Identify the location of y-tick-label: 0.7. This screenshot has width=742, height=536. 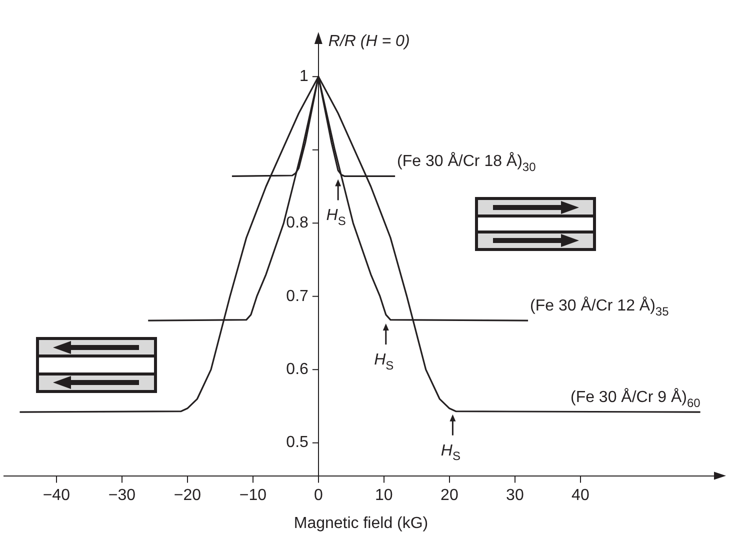
(297, 296).